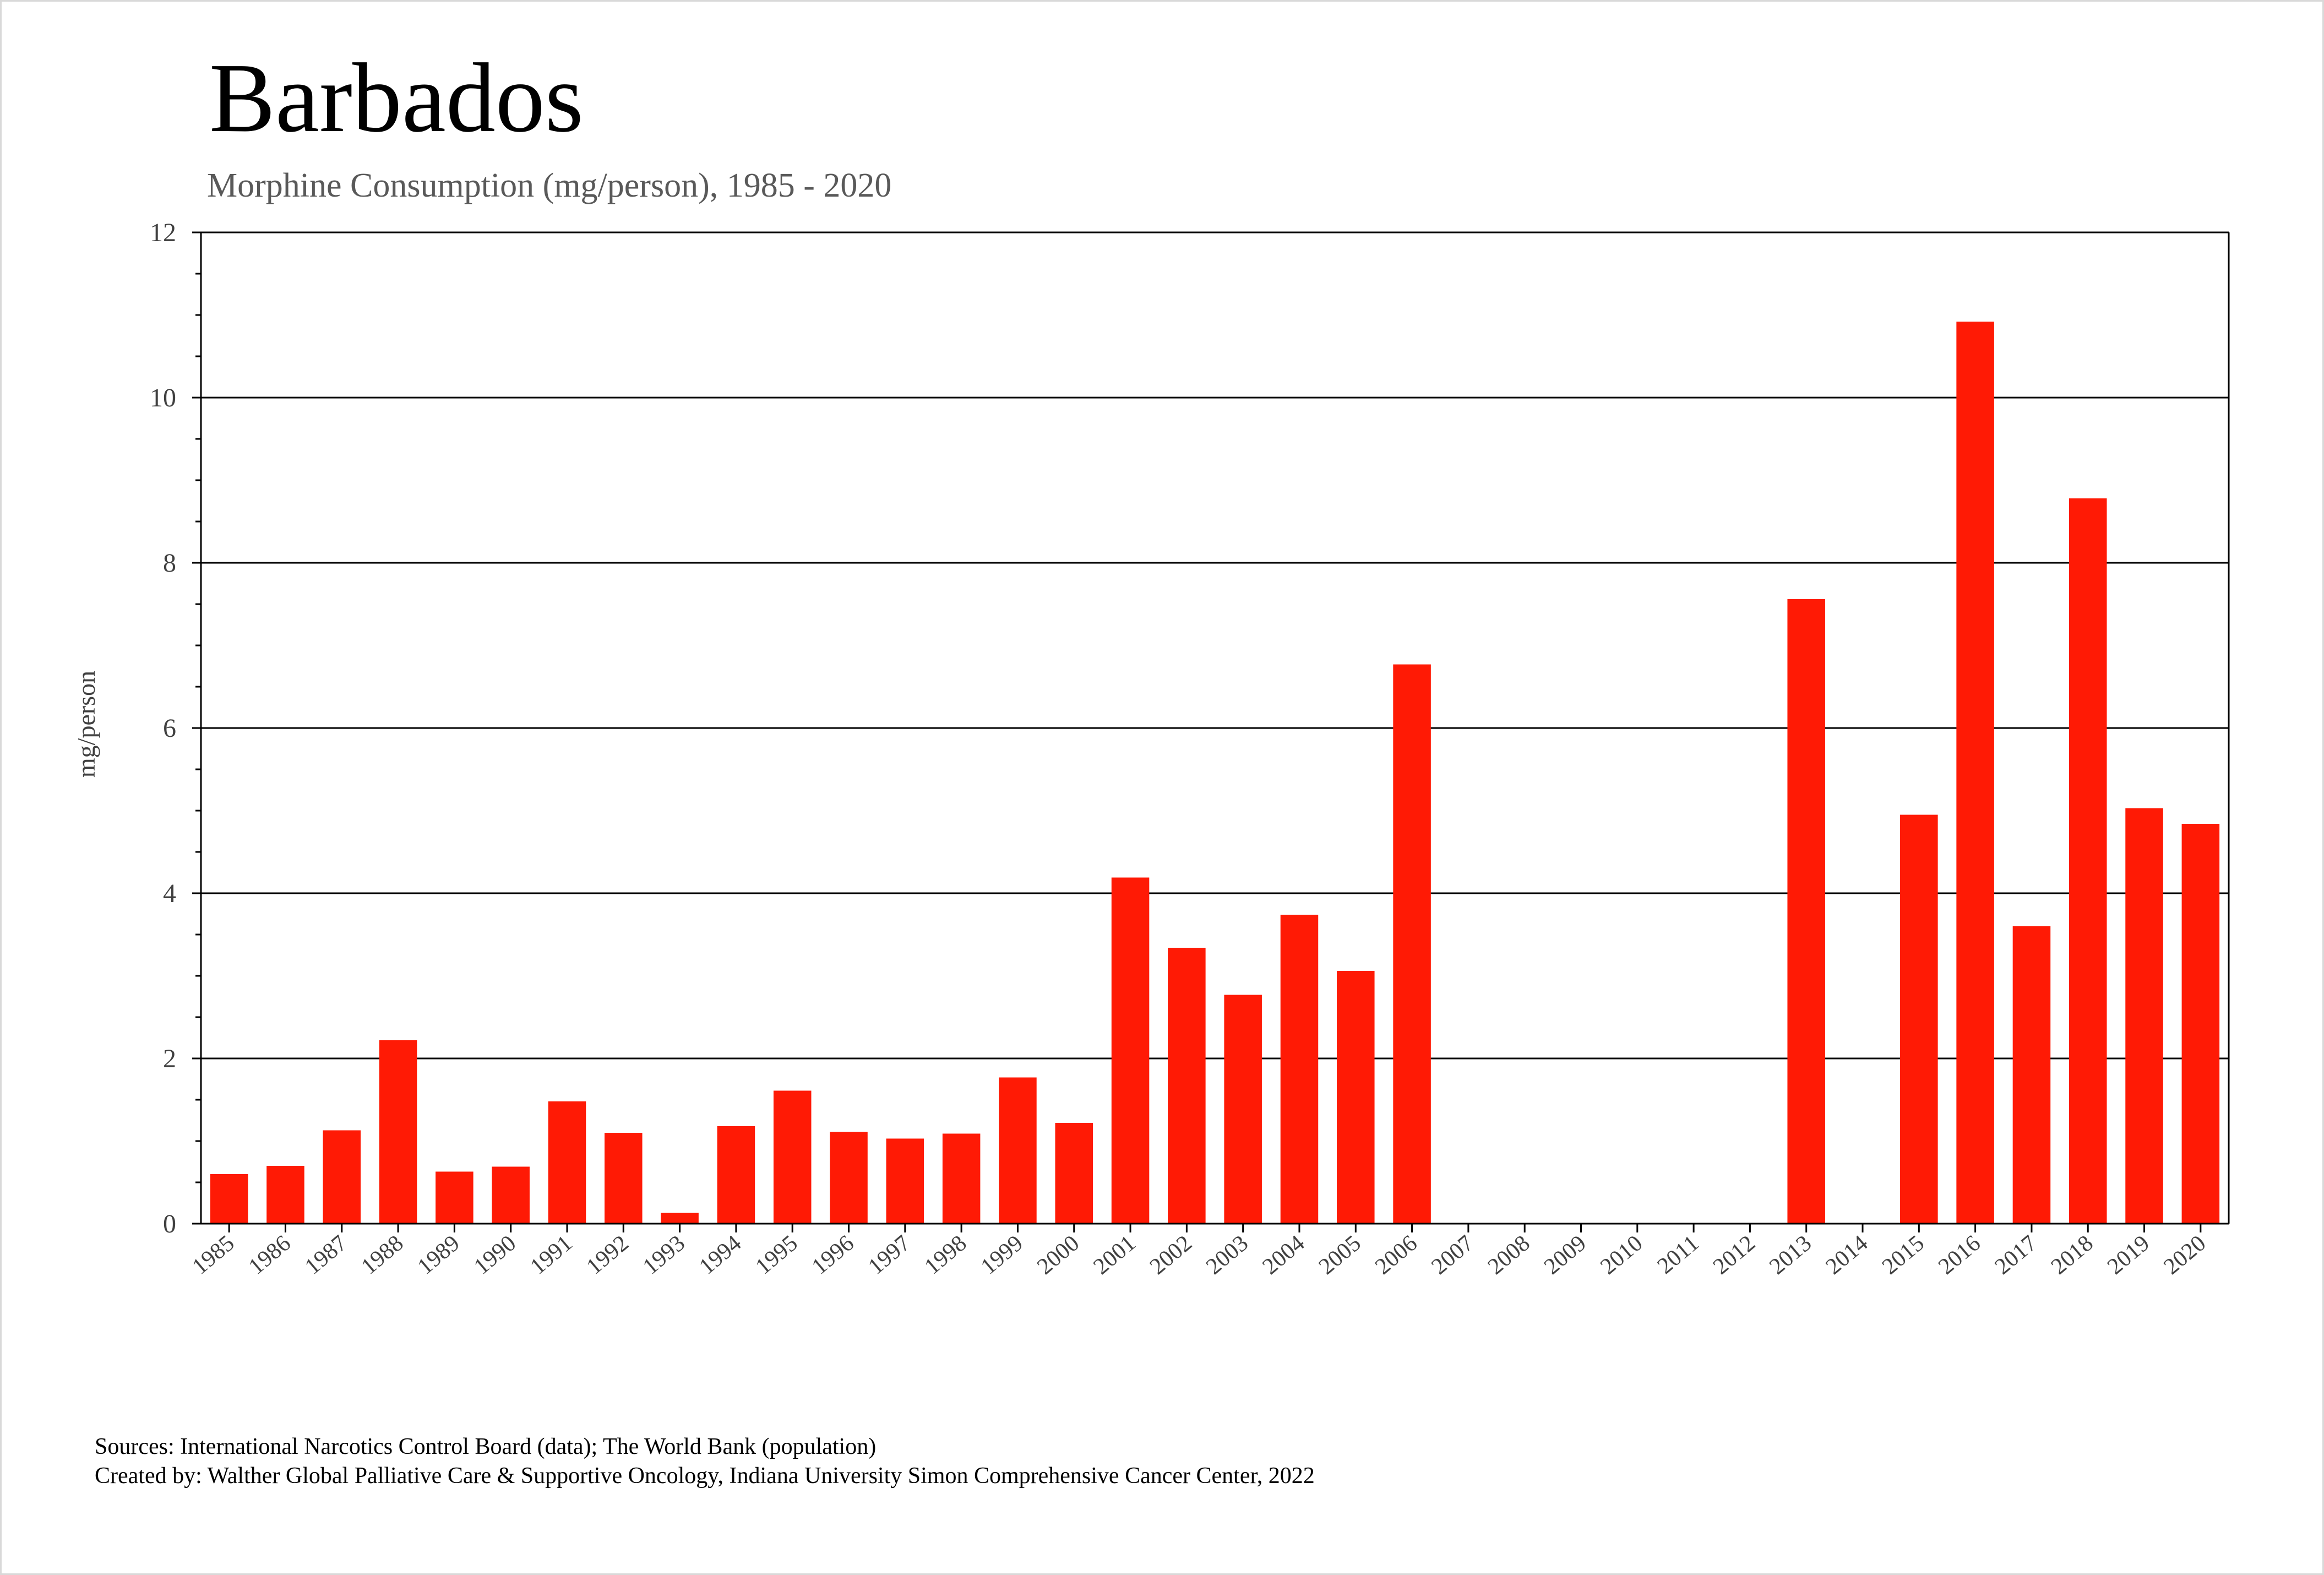  What do you see at coordinates (680, 1218) in the screenshot?
I see `bar-1993` at bounding box center [680, 1218].